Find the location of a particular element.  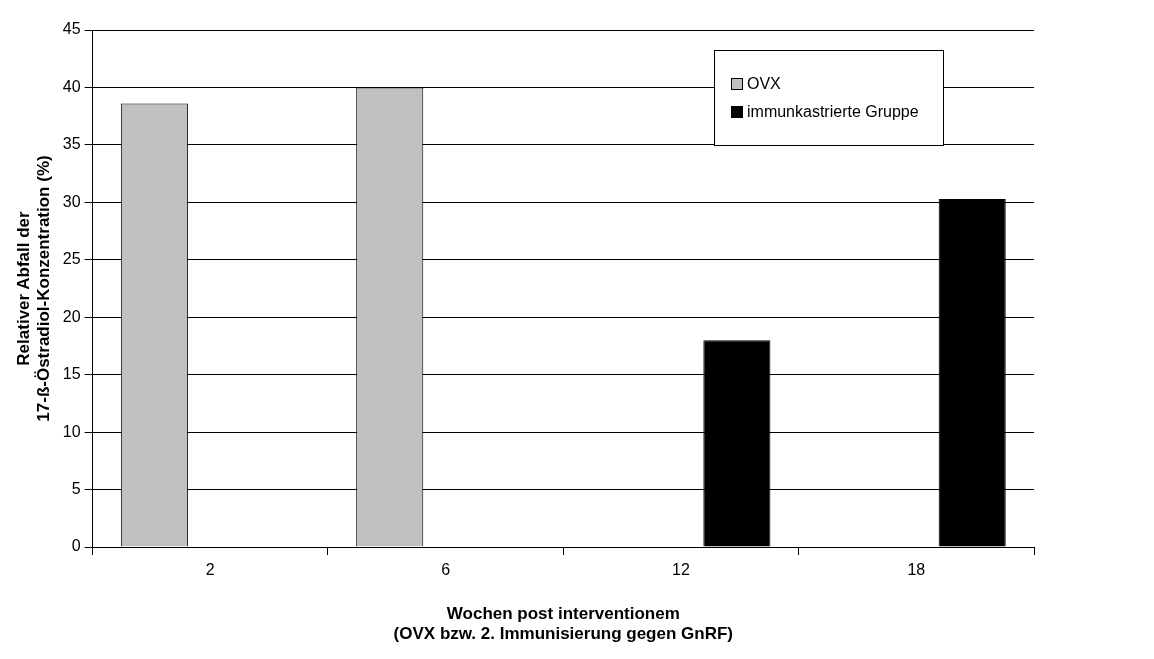

x-tick-label: 18 is located at coordinates (916, 570).